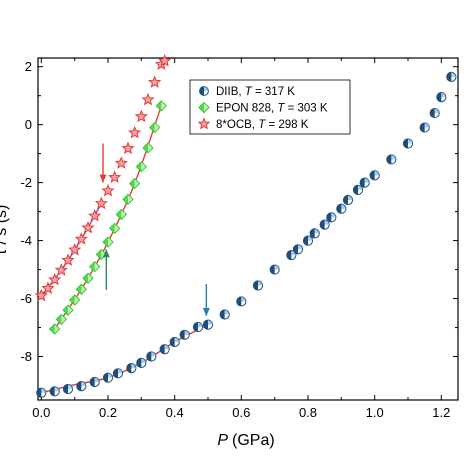  What do you see at coordinates (28, 66) in the screenshot?
I see `y-tick-label: 2` at bounding box center [28, 66].